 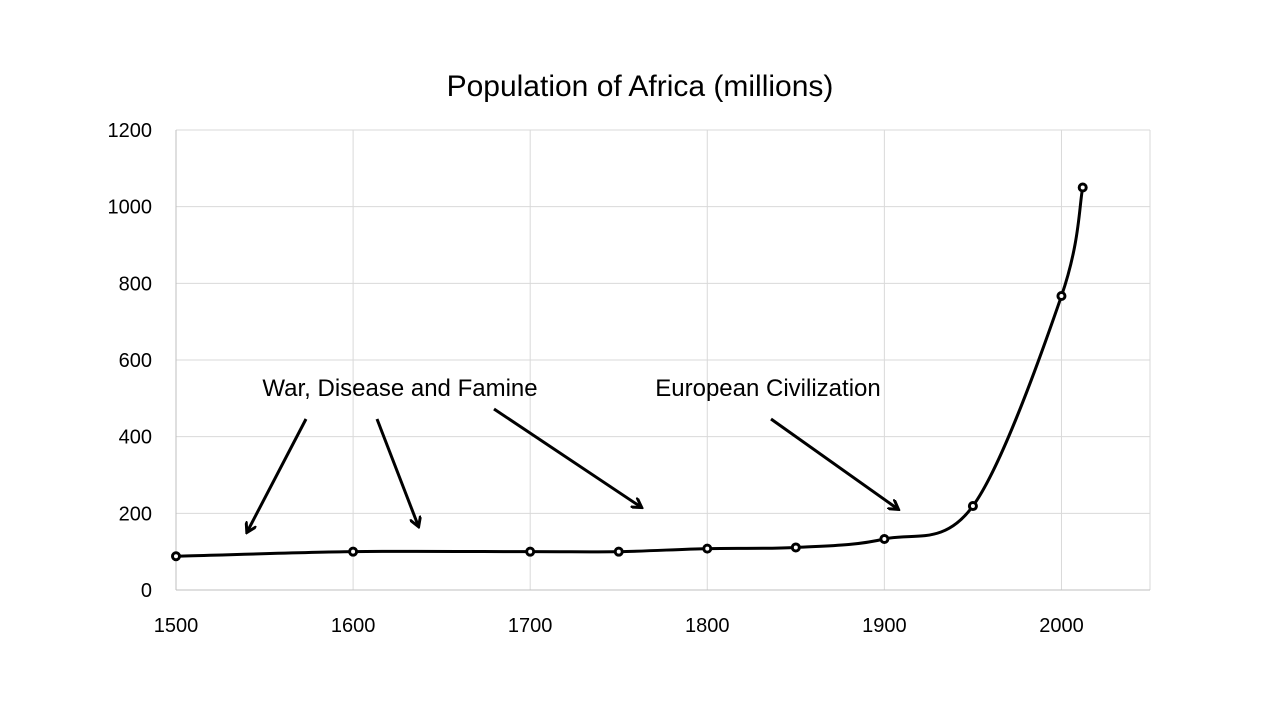 I want to click on y-tick-label: 0, so click(x=146, y=591).